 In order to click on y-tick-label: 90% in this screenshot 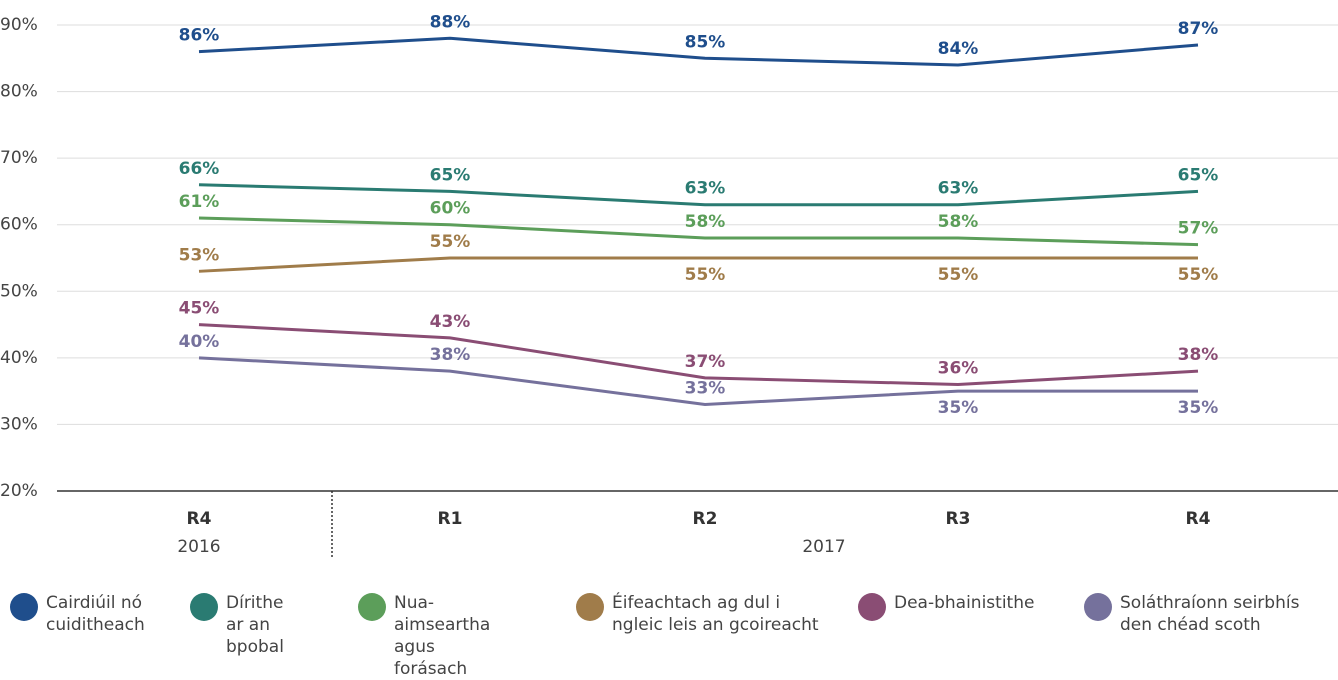, I will do `click(19, 25)`.